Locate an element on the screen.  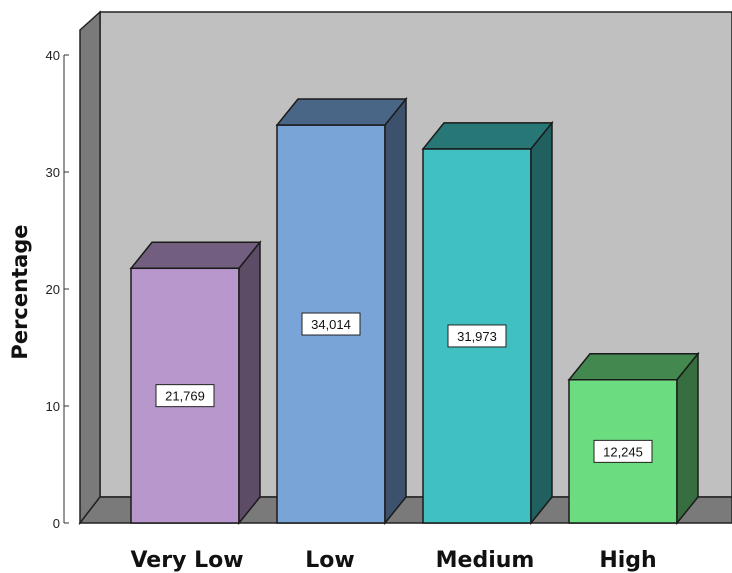
bar: 34,014 is located at coordinates (341, 311).